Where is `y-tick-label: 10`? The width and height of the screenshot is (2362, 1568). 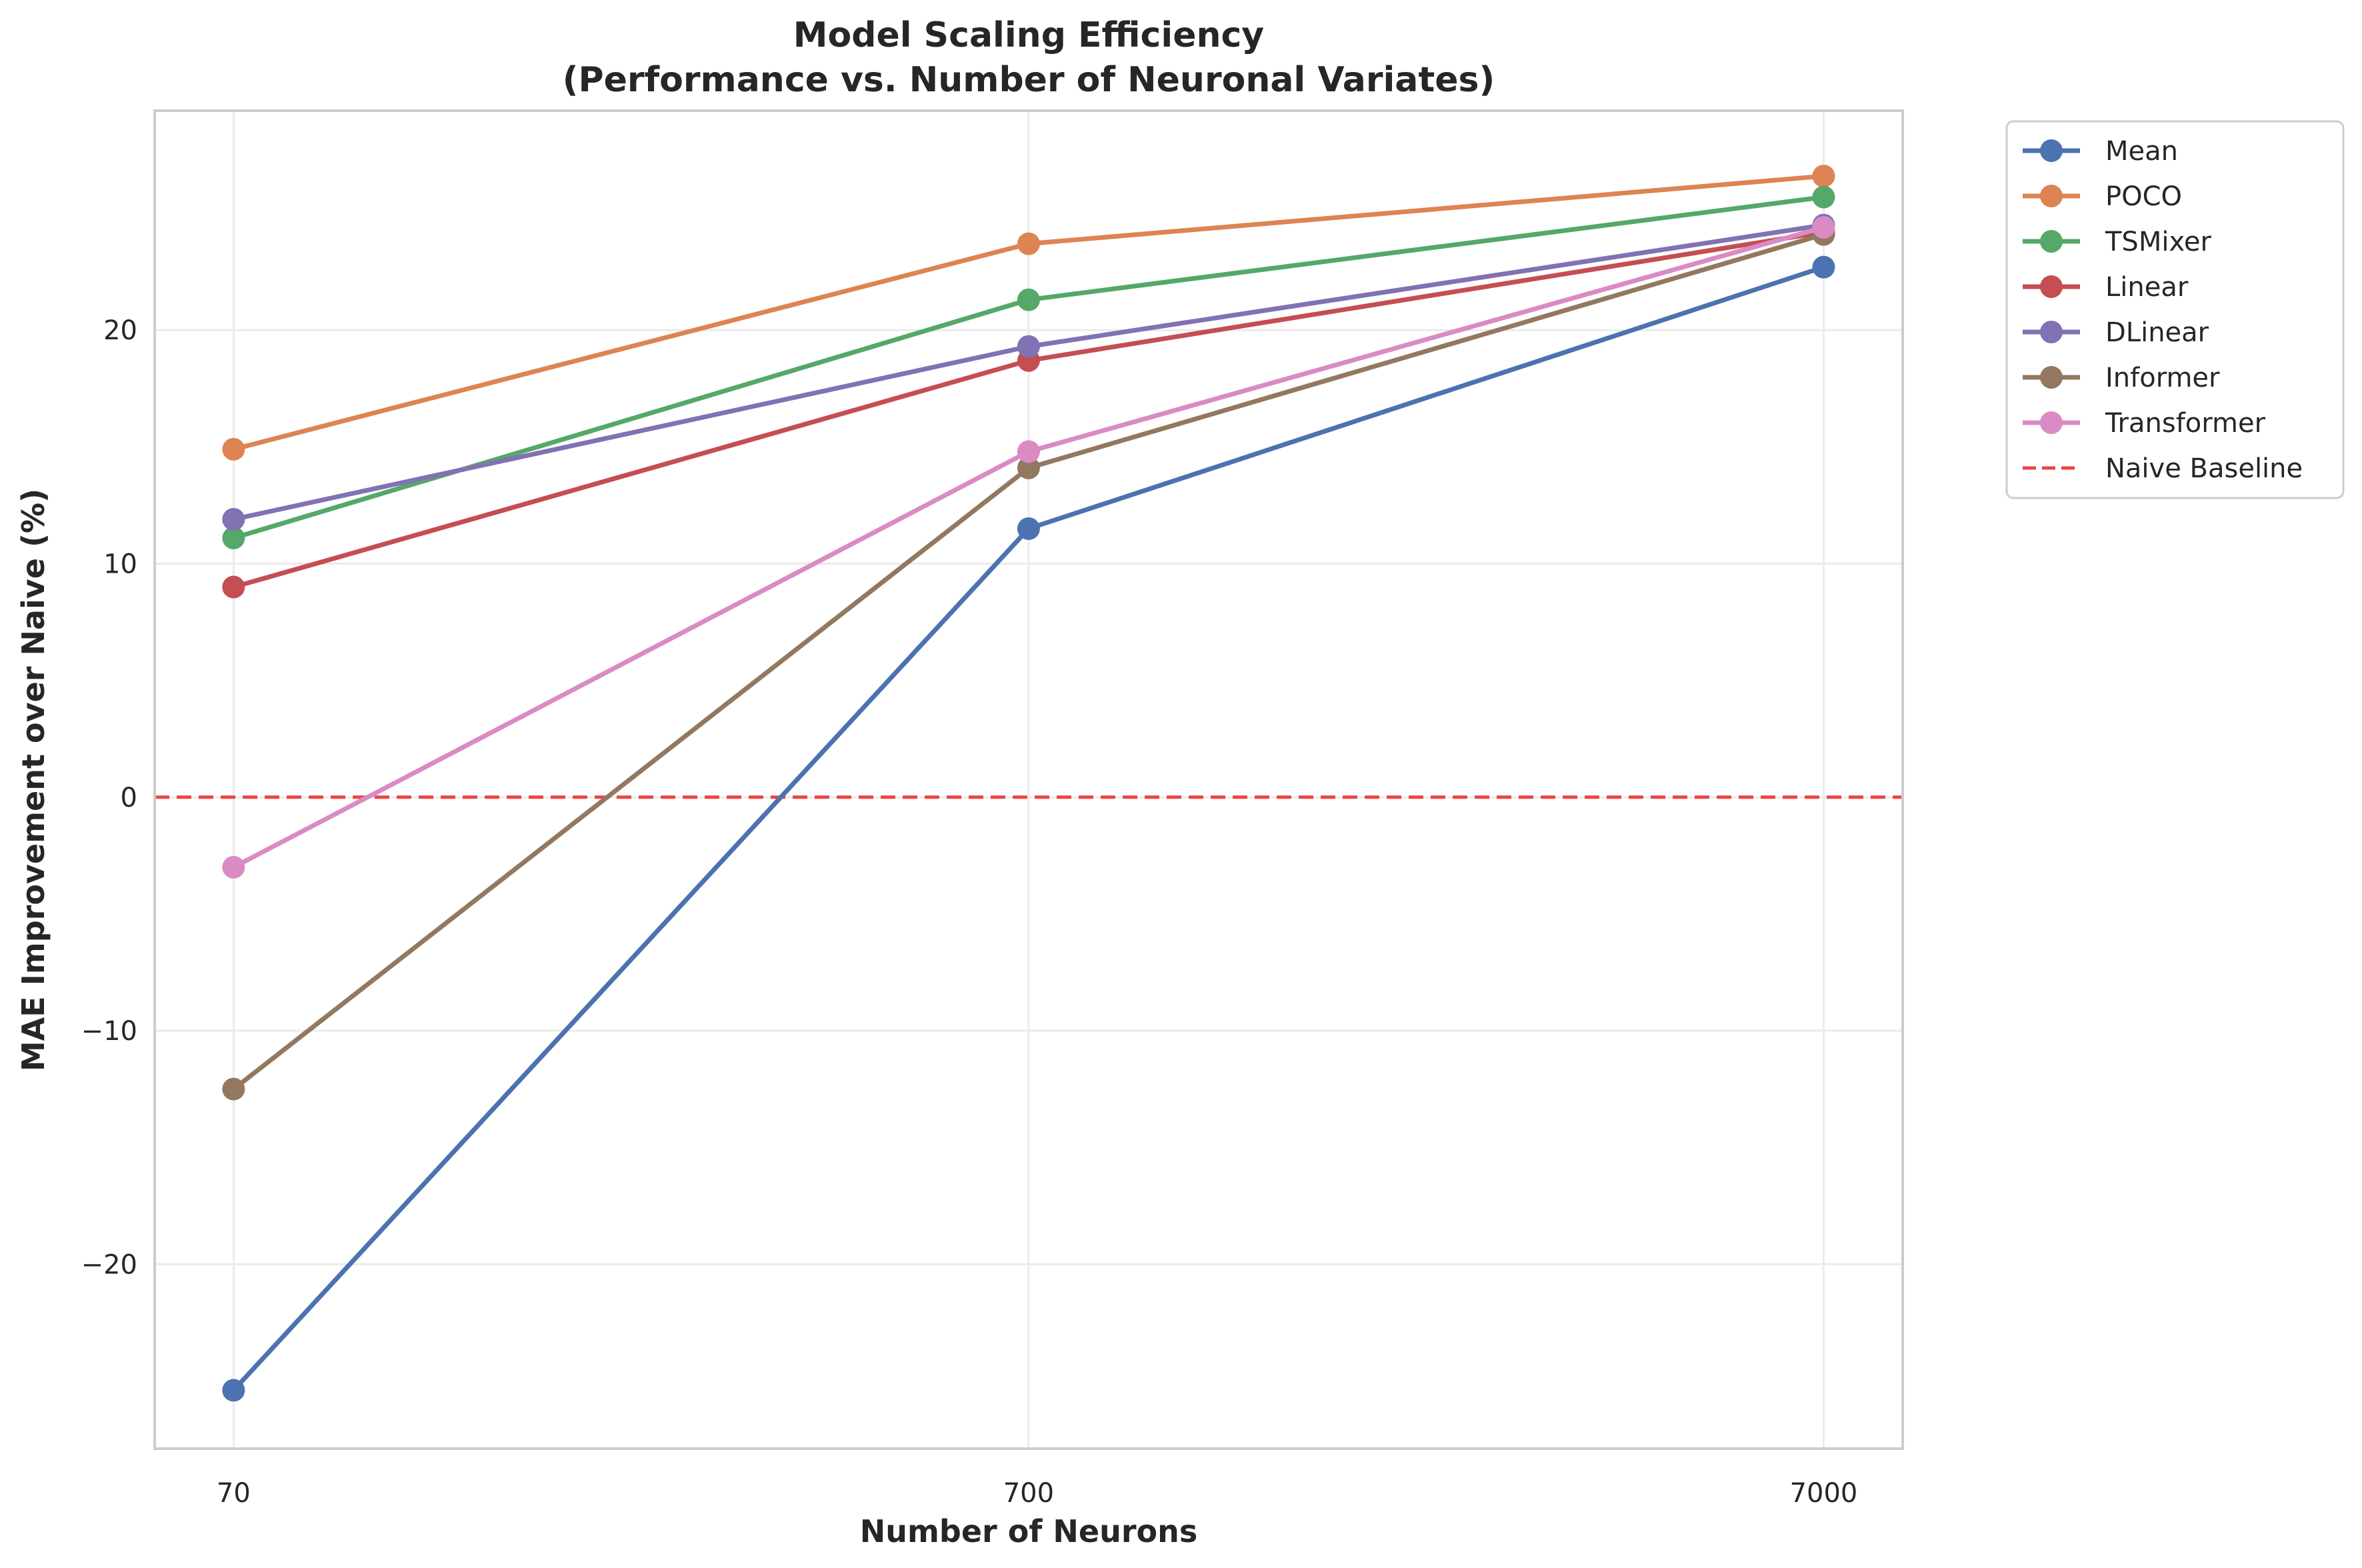 y-tick-label: 10 is located at coordinates (120, 564).